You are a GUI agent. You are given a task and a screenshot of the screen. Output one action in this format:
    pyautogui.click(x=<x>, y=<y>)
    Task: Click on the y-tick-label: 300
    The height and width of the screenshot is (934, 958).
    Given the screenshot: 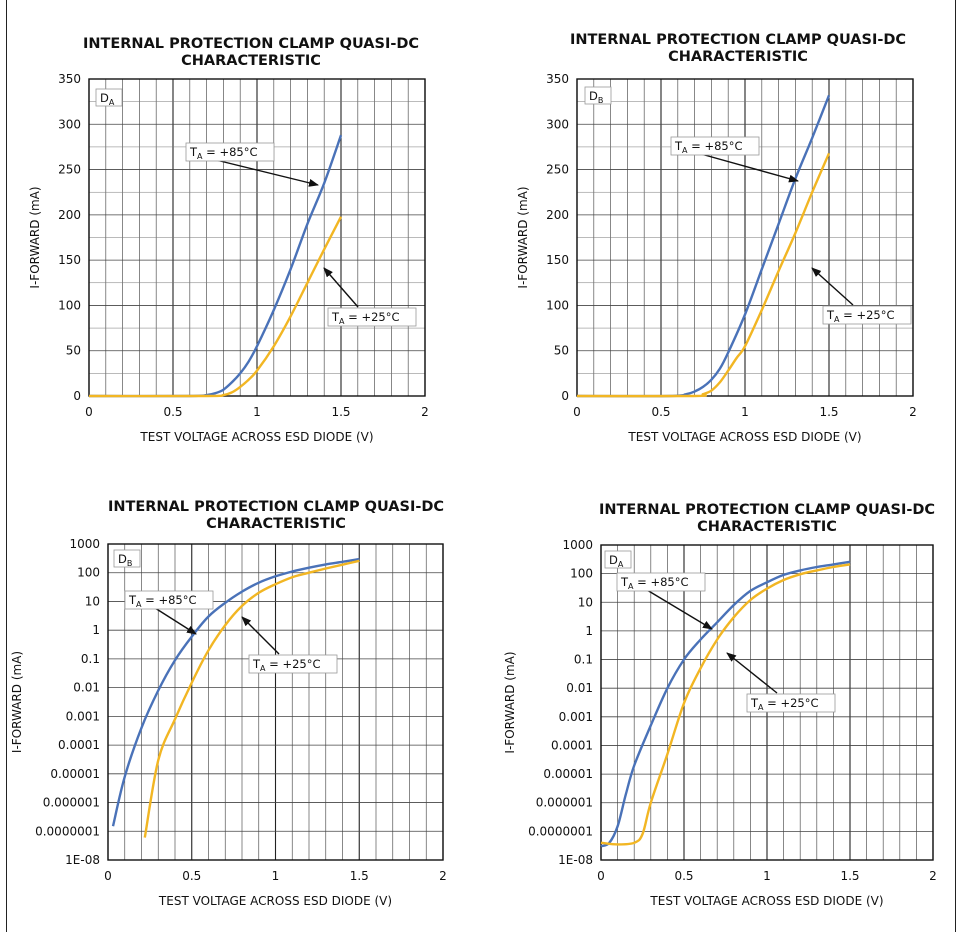 What is the action you would take?
    pyautogui.click(x=557, y=124)
    